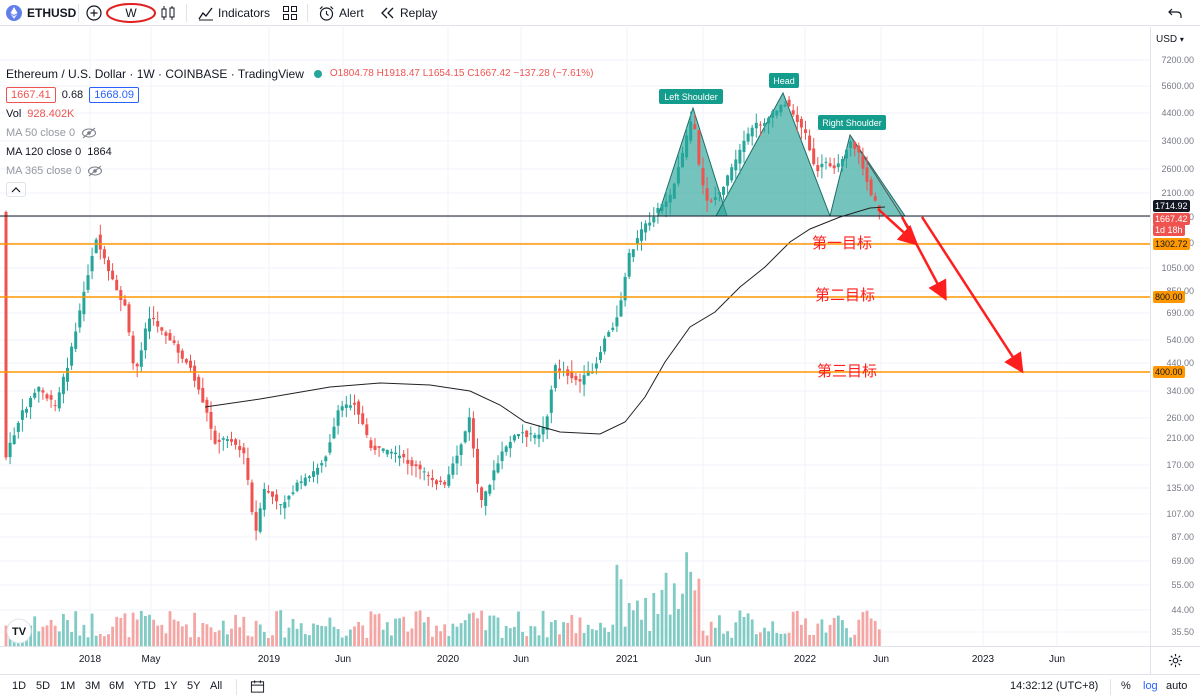 Image resolution: width=1200 pixels, height=698 pixels. I want to click on chart-type-button, so click(168, 13).